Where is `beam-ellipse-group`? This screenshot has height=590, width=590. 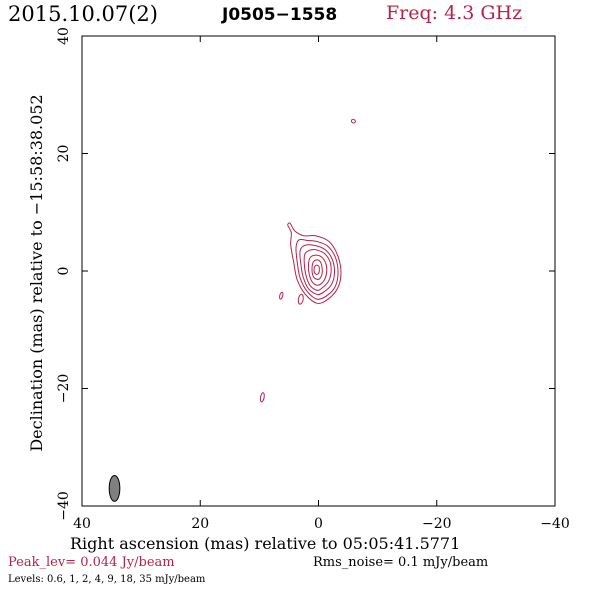
beam-ellipse-group is located at coordinates (114, 488).